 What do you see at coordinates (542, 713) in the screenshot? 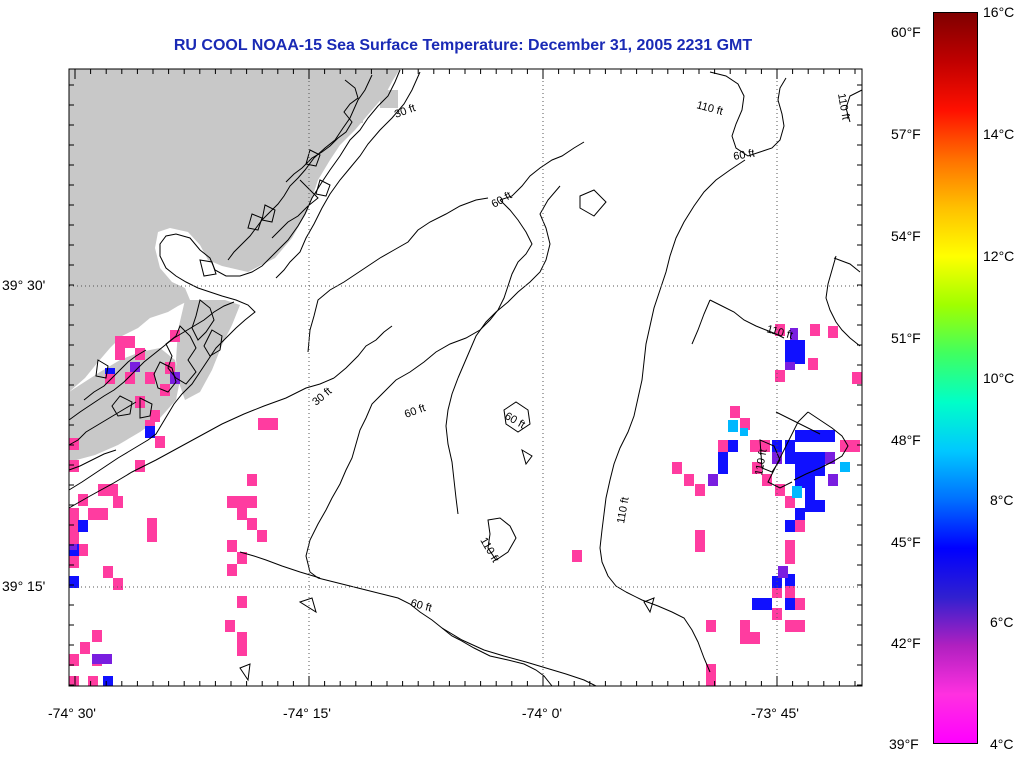
I see `lon-label: -74° 0'` at bounding box center [542, 713].